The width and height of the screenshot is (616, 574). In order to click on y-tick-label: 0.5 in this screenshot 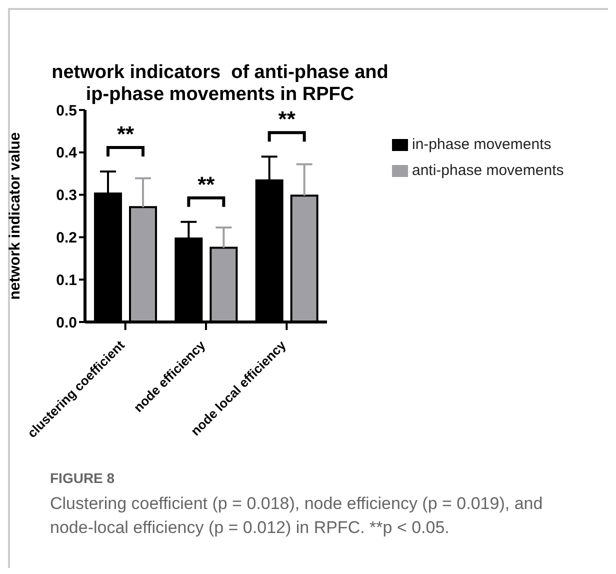, I will do `click(66, 111)`.